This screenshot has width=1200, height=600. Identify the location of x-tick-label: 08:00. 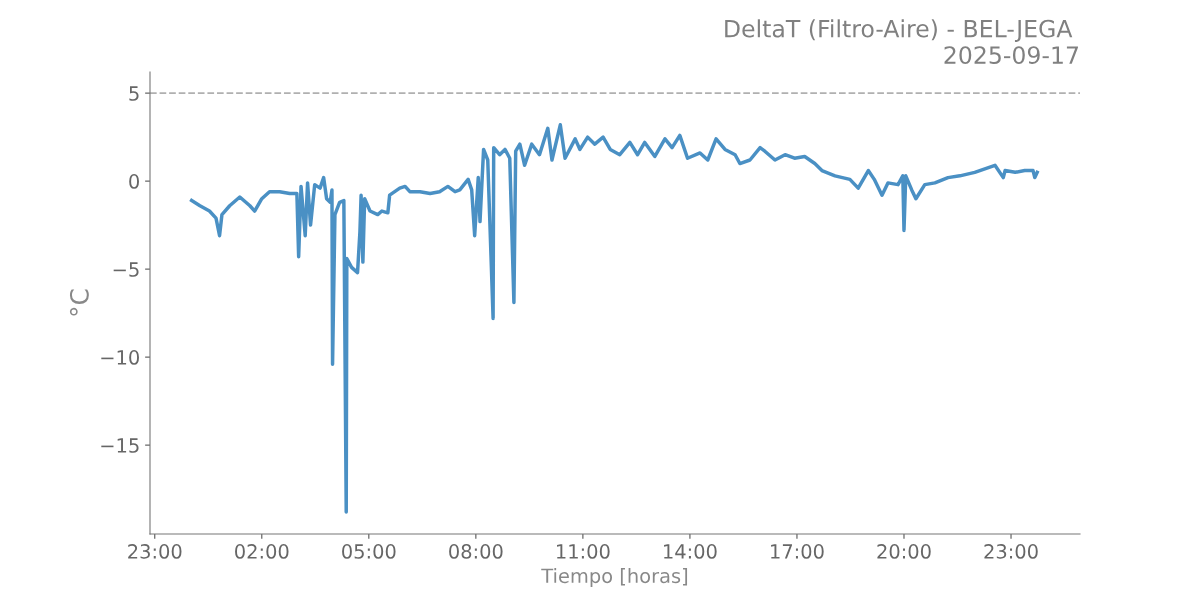
(476, 551).